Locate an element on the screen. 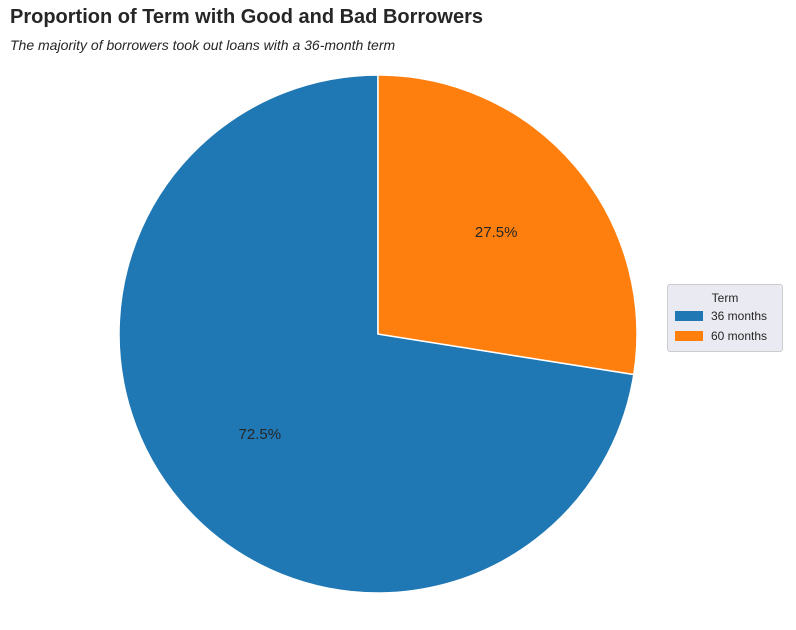 This screenshot has width=796, height=630. legend: Term 36 months 60 months is located at coordinates (725, 318).